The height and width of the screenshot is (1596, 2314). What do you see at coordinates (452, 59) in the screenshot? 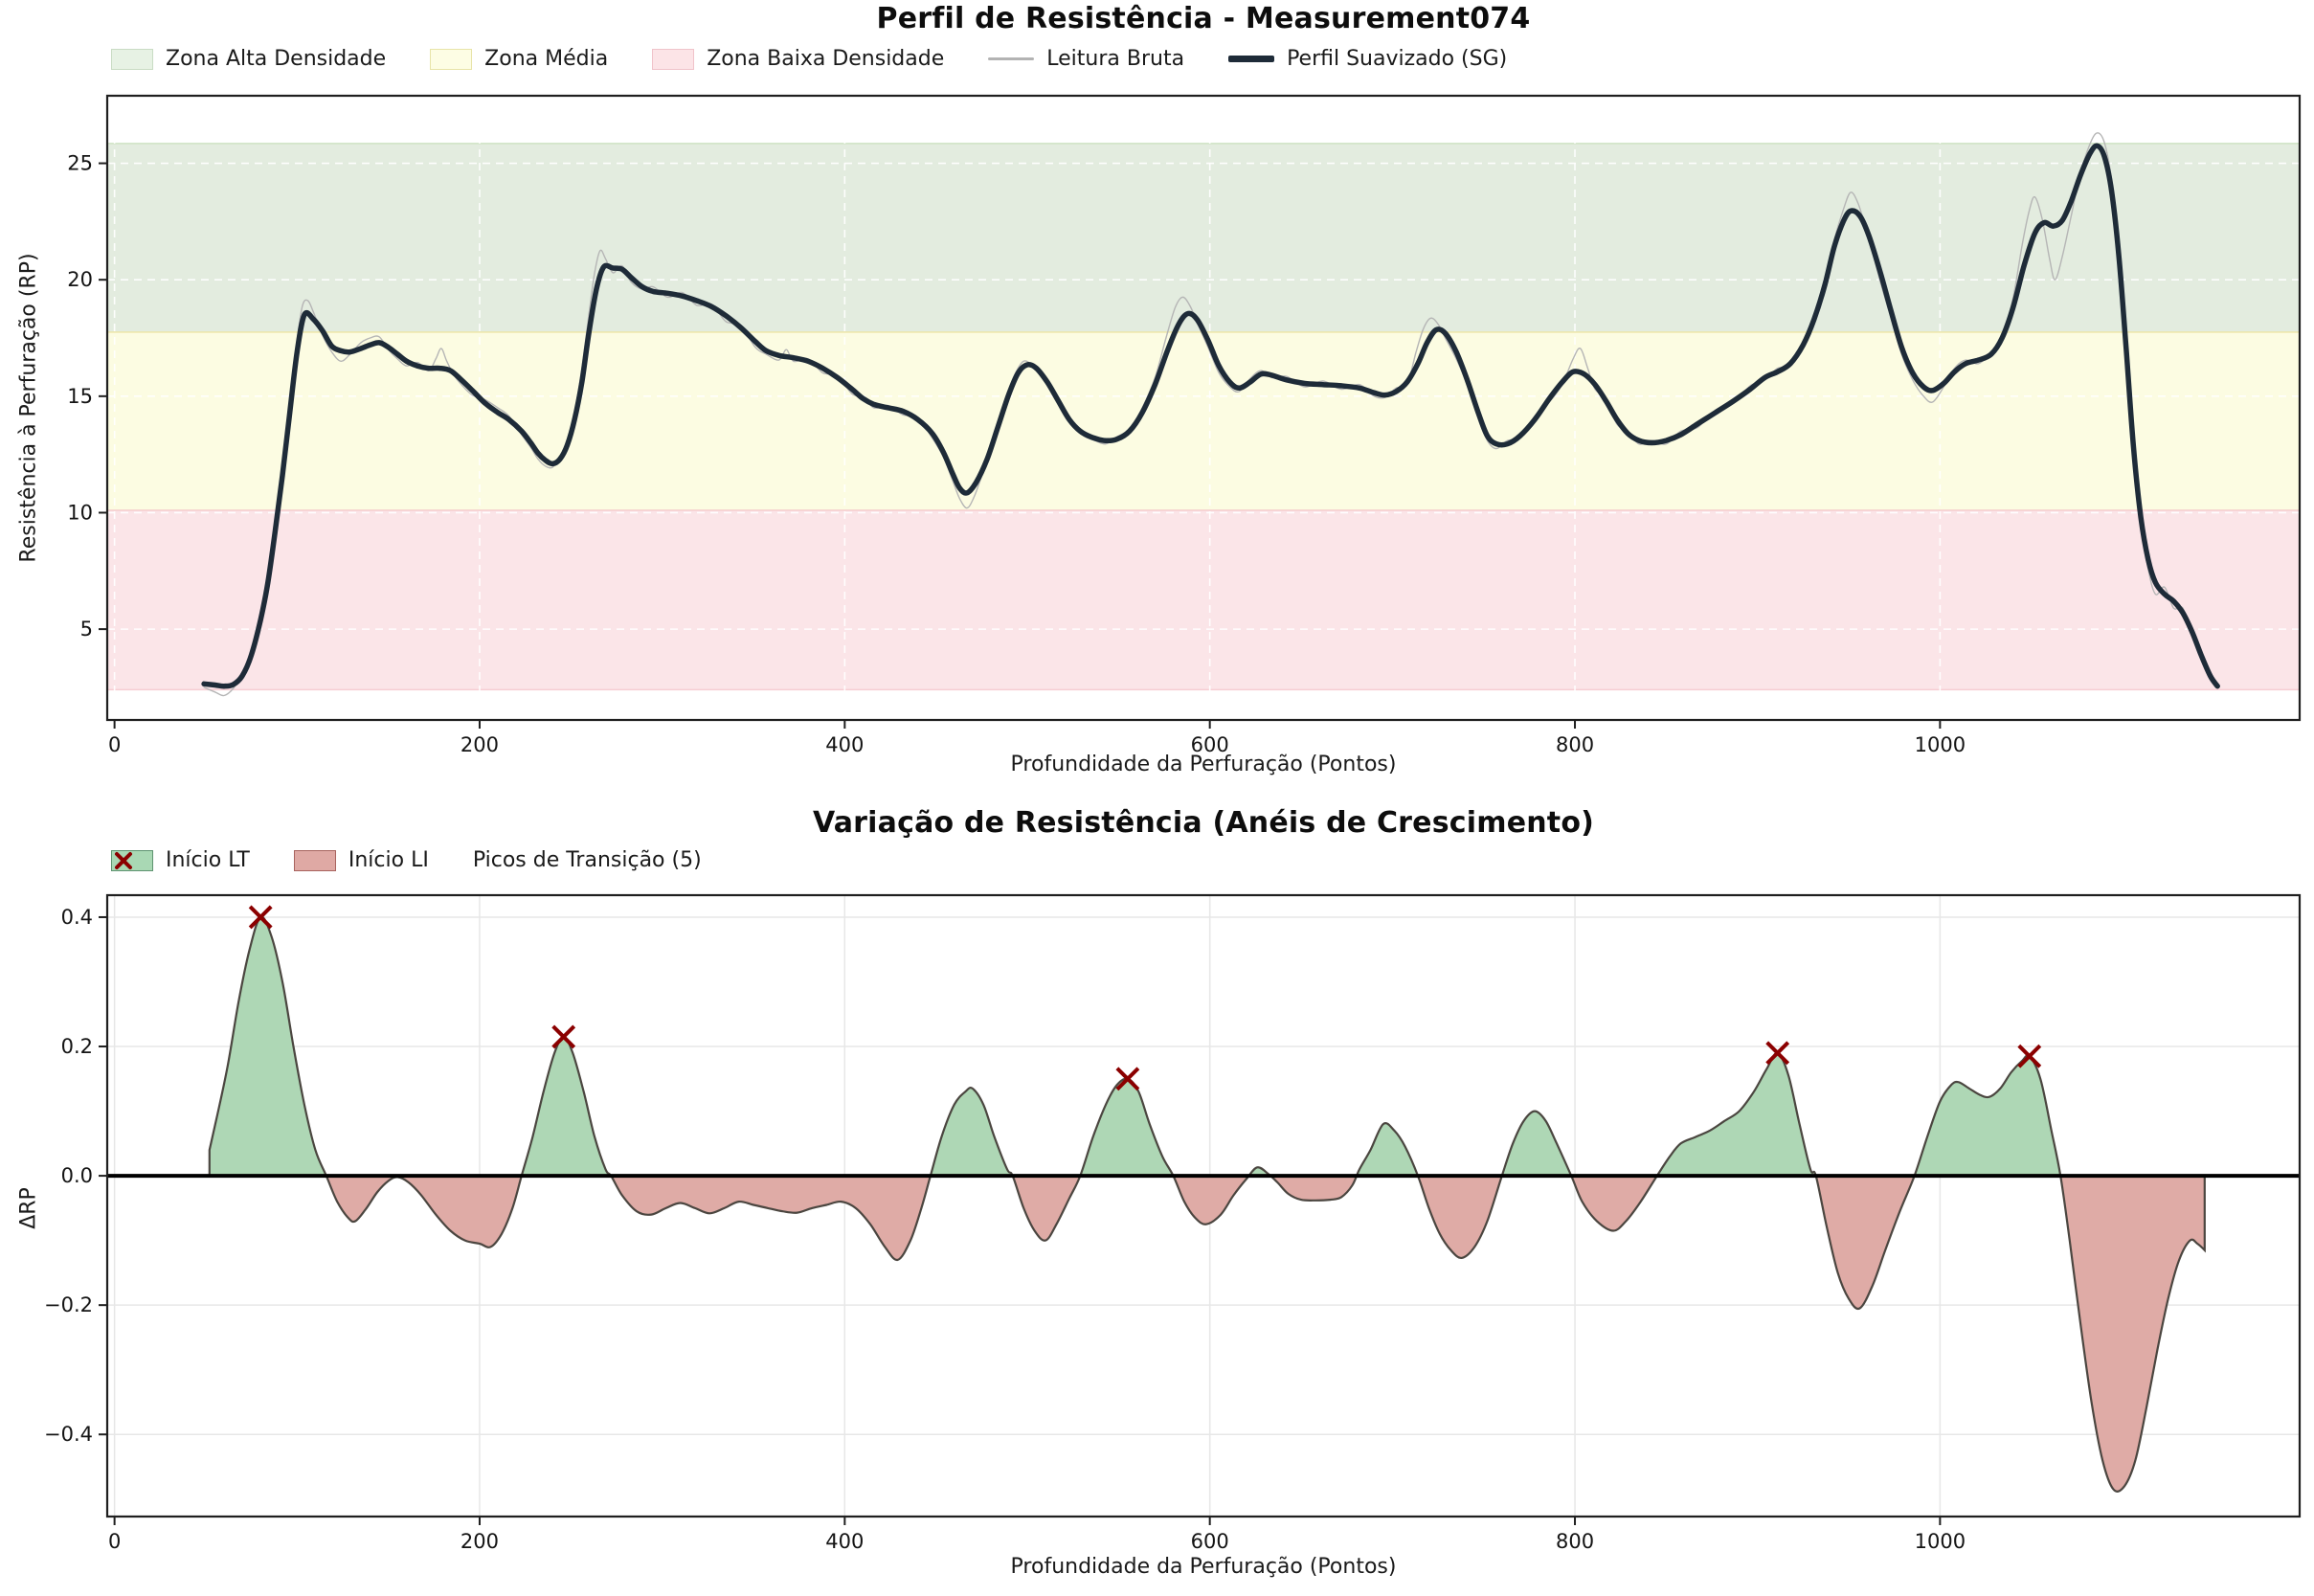
I see `zona-media-swatch` at bounding box center [452, 59].